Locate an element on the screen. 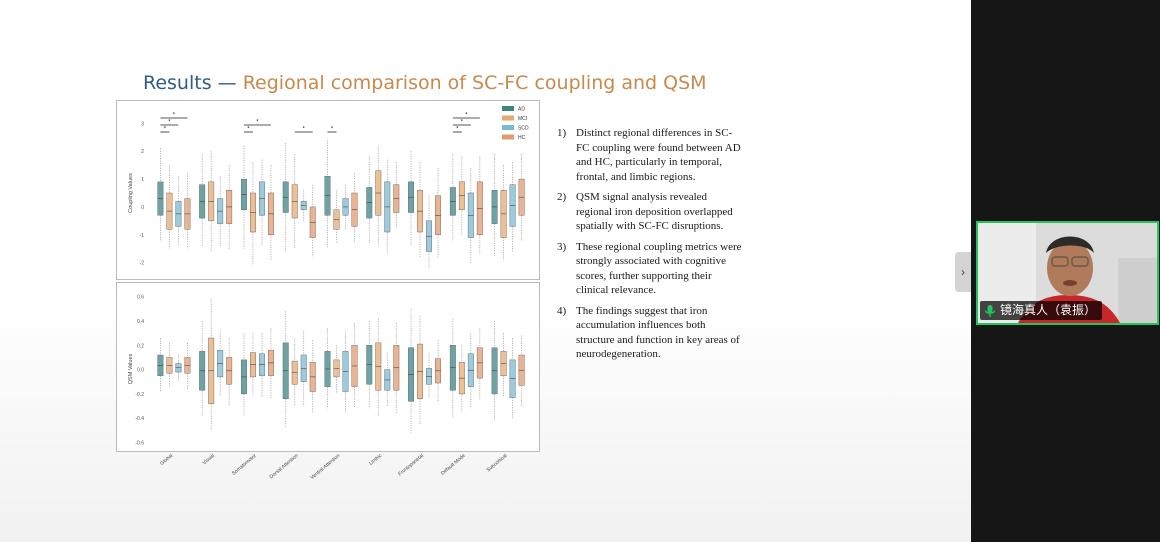  y-tick-label: -0.2 is located at coordinates (139, 395).